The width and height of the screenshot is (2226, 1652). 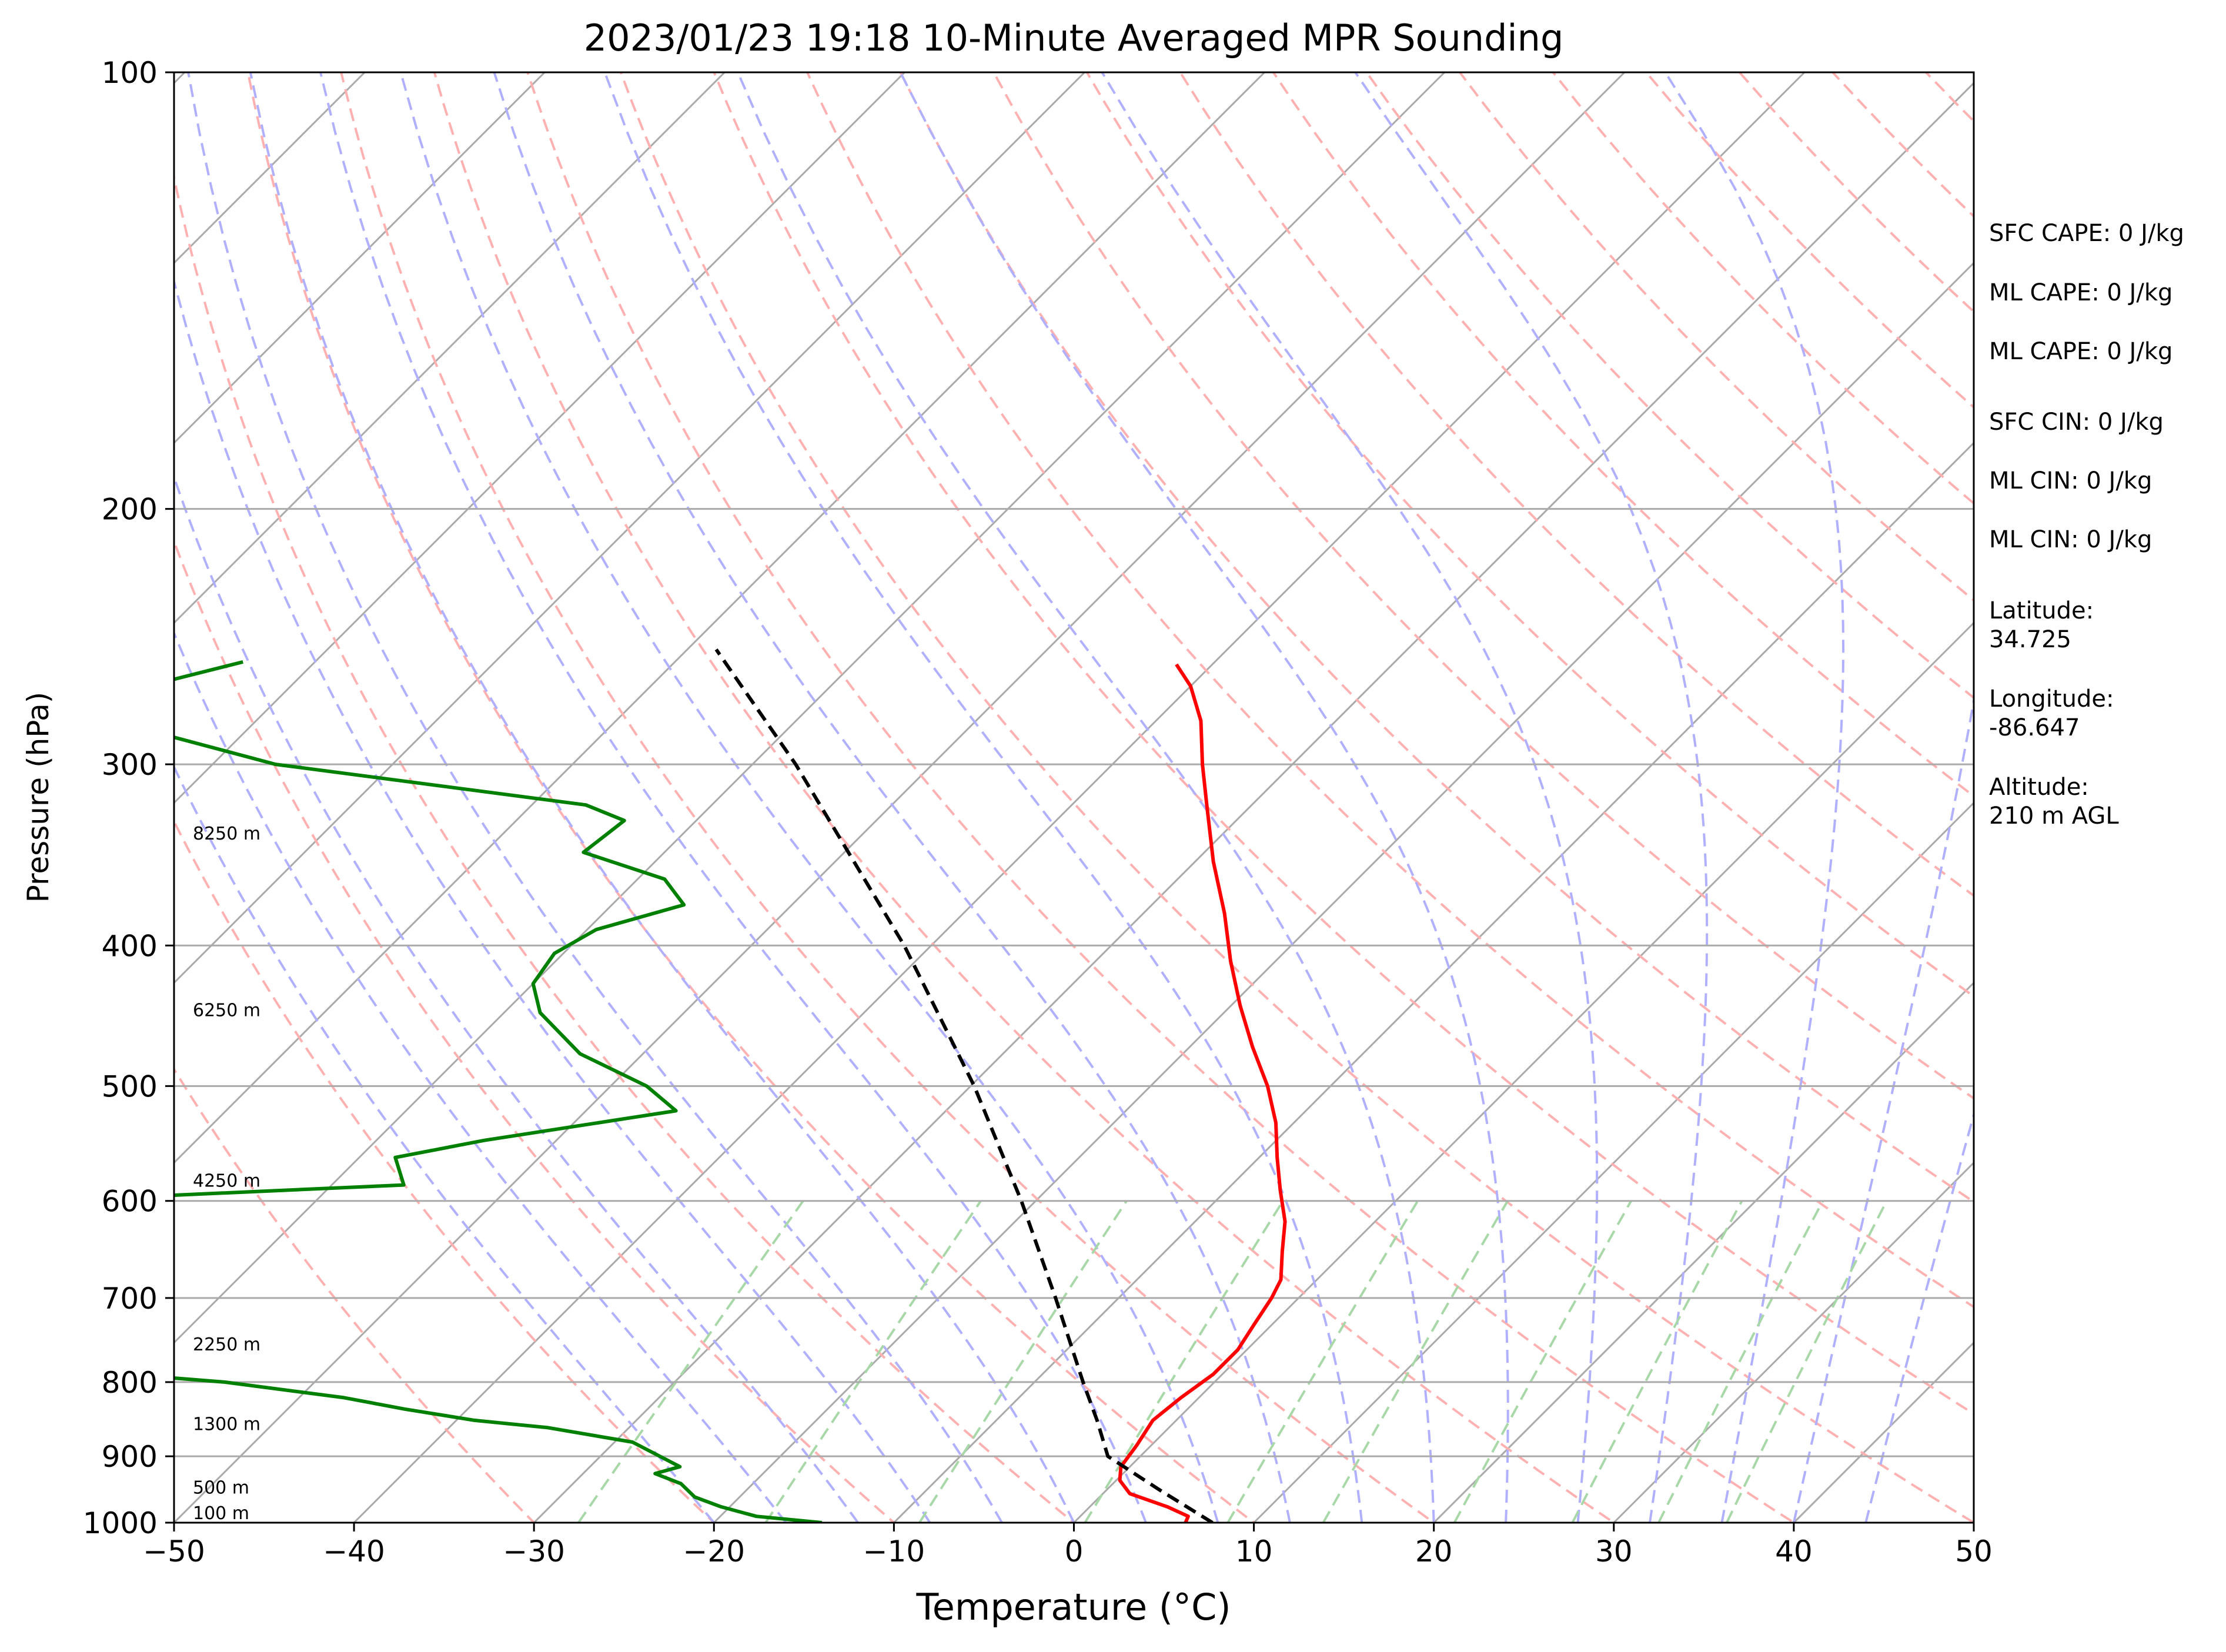 I want to click on height-labels: 100 m 500 m 1300 m 2250 m 4250 m 6250 m 8250 m, so click(x=227, y=1174).